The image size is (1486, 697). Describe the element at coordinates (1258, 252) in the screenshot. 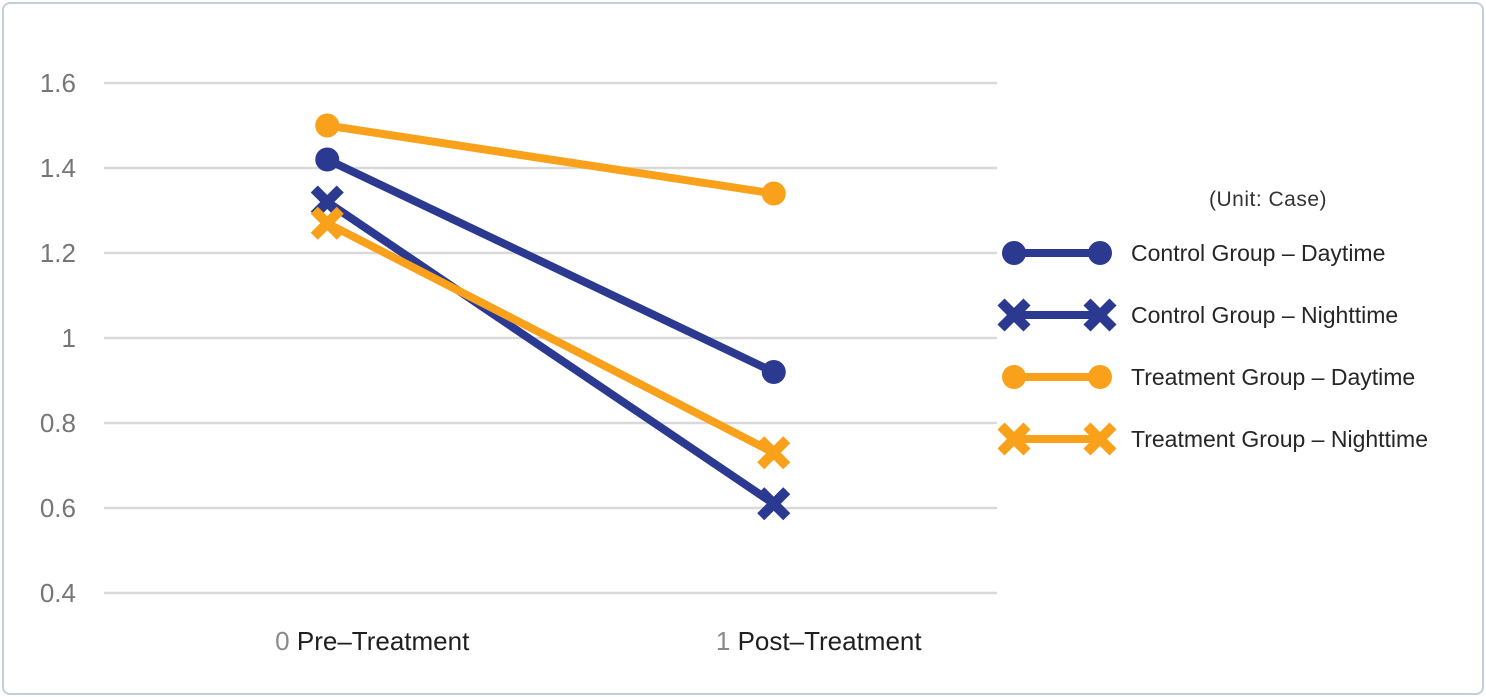

I see `legend-item-label: Control Group – Daytime` at that location.